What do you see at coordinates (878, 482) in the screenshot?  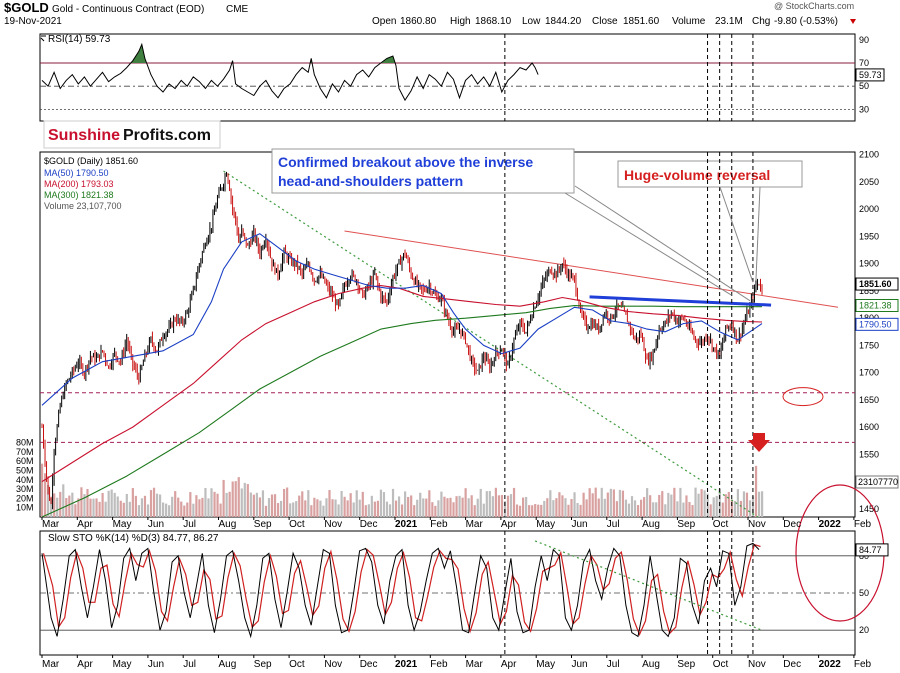 I see `volume-right-label: 23107770` at bounding box center [878, 482].